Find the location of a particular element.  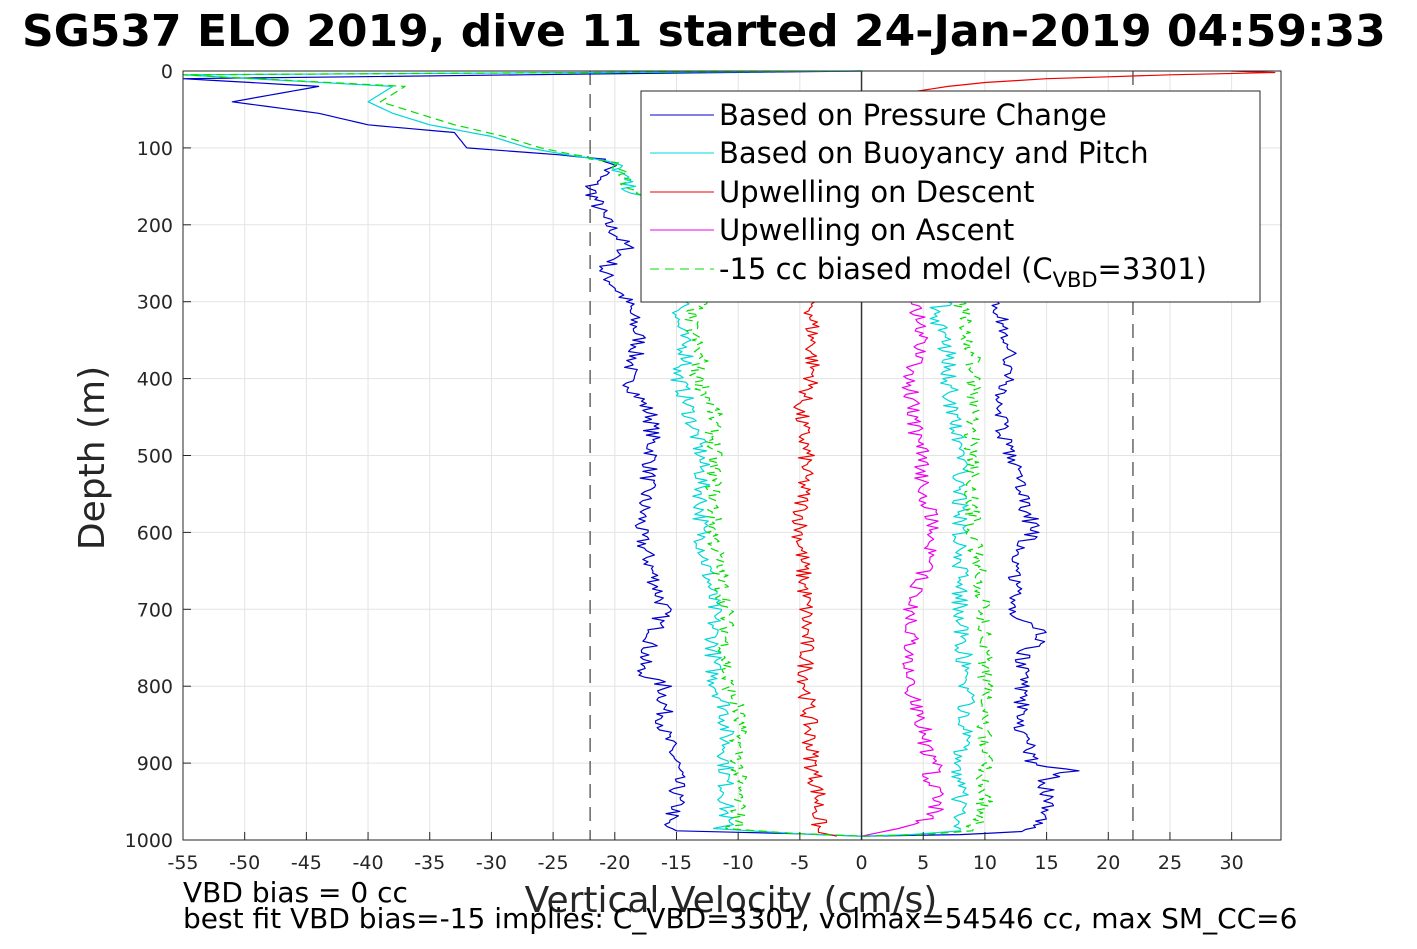

x-tick-label: 15 is located at coordinates (1047, 863).